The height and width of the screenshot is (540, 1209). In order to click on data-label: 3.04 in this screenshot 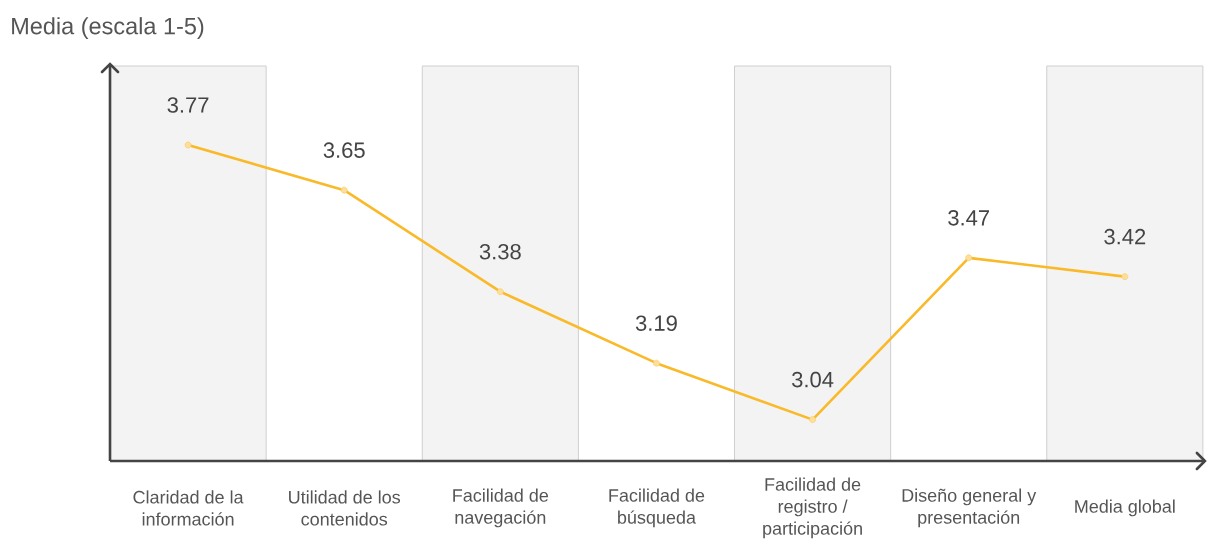, I will do `click(813, 379)`.